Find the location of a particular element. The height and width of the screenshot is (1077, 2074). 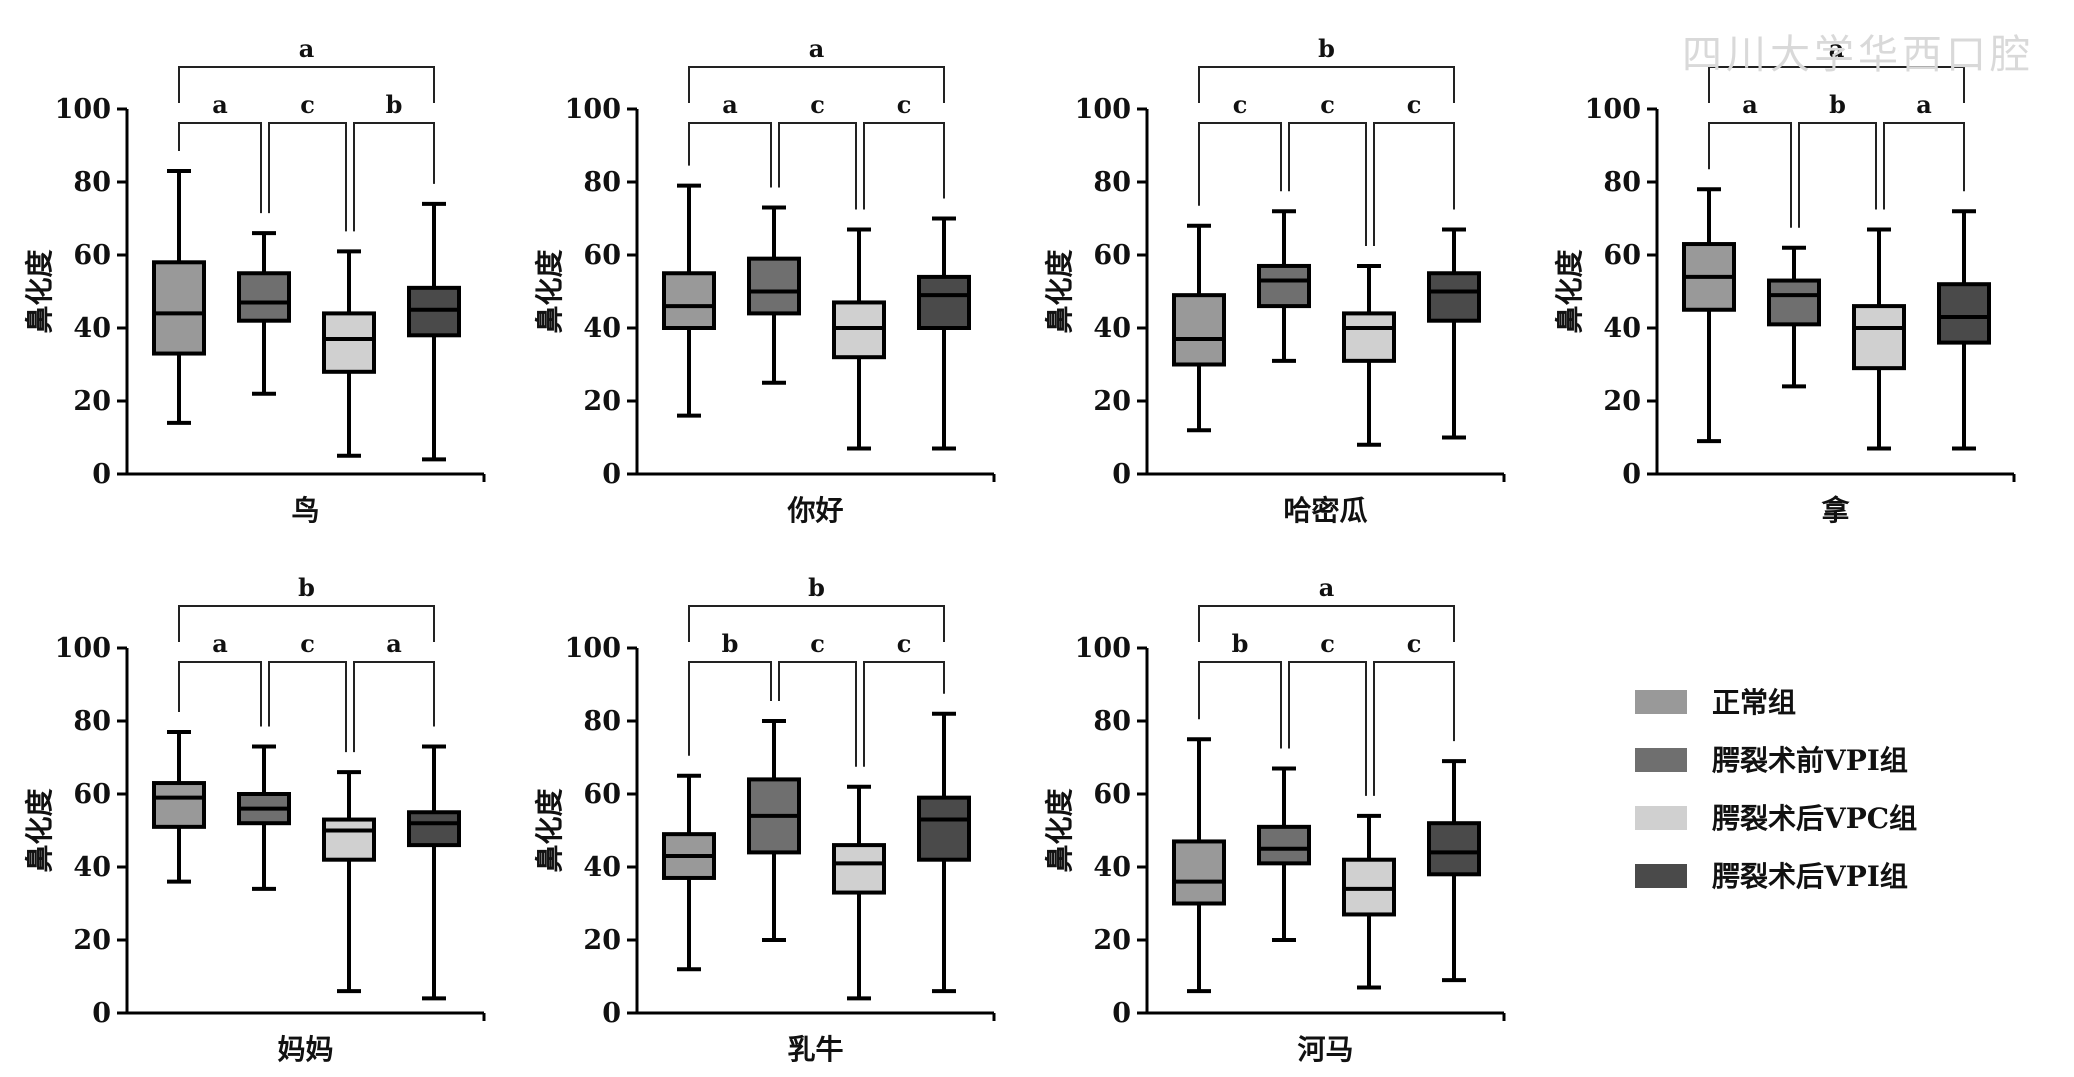

significance-brackets: b c ca is located at coordinates (1326, 684).